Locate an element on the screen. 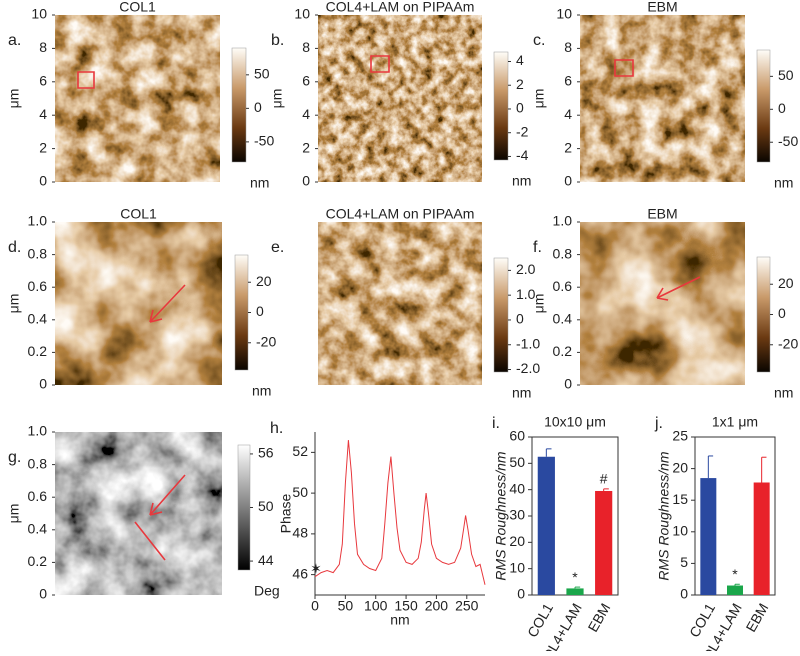 This screenshot has width=800, height=656. y-tick-label: 15 is located at coordinates (680, 499).